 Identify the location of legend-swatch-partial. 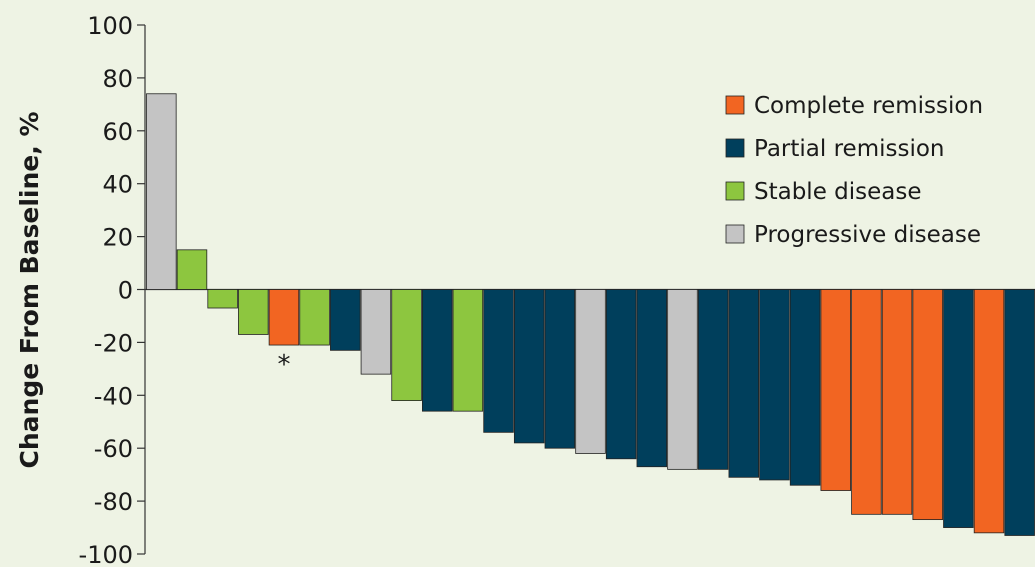
(735, 148).